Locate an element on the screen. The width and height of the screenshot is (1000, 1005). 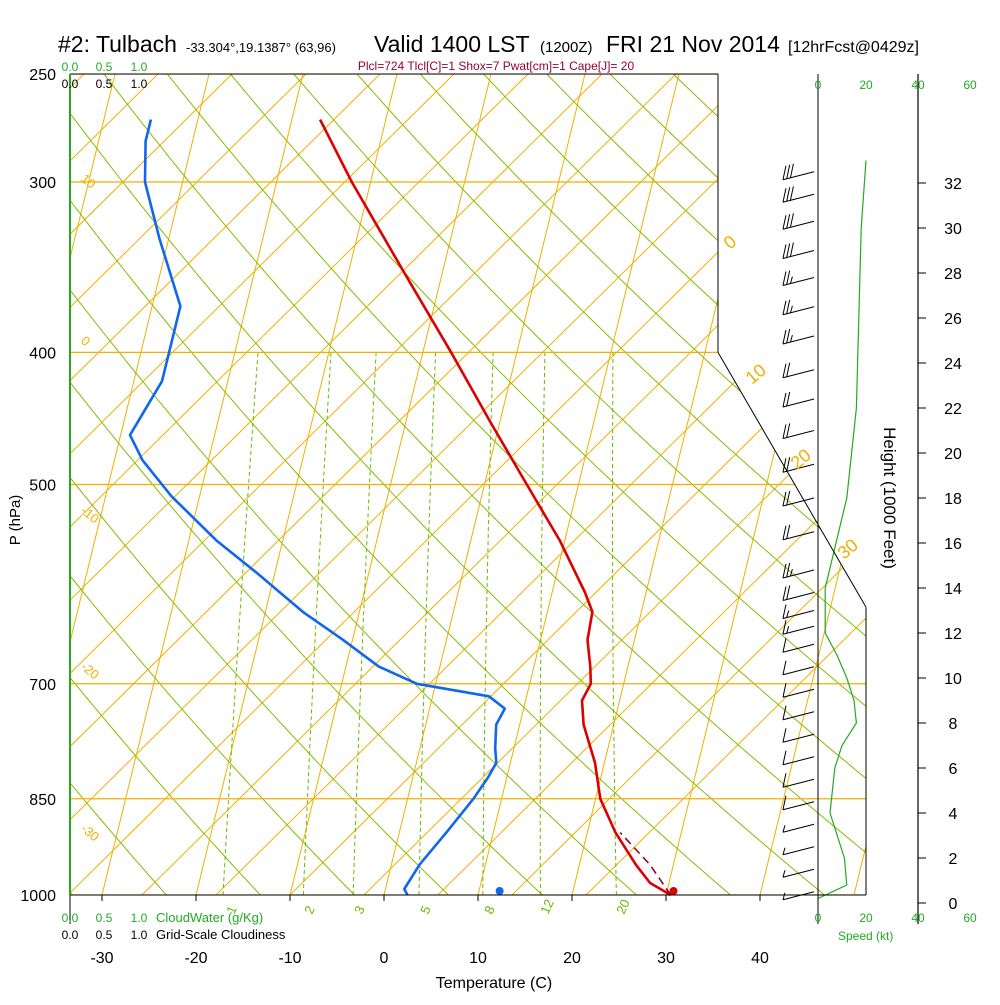
height-tick-label: 8 is located at coordinates (953, 724).